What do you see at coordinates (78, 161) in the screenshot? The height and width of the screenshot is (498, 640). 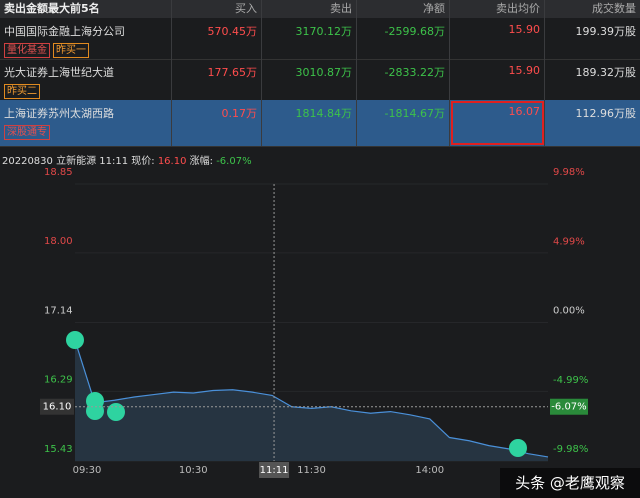 I see `info-head: 20220830 立新能源 11:11 现价:` at bounding box center [78, 161].